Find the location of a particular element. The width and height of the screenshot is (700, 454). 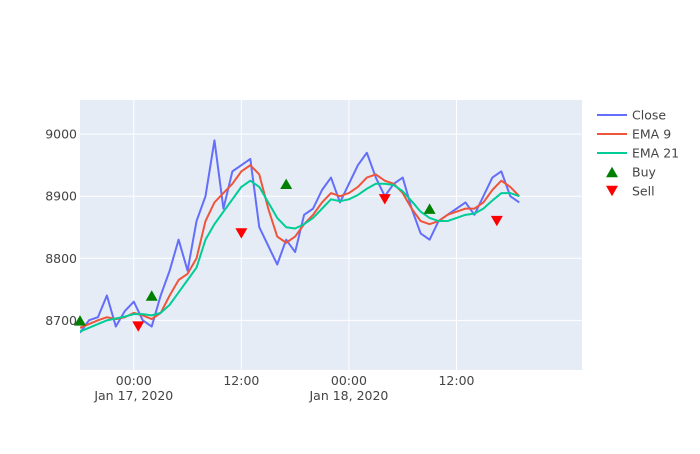

x-tick-date-label: Jan 17, 2020 is located at coordinates (133, 395).